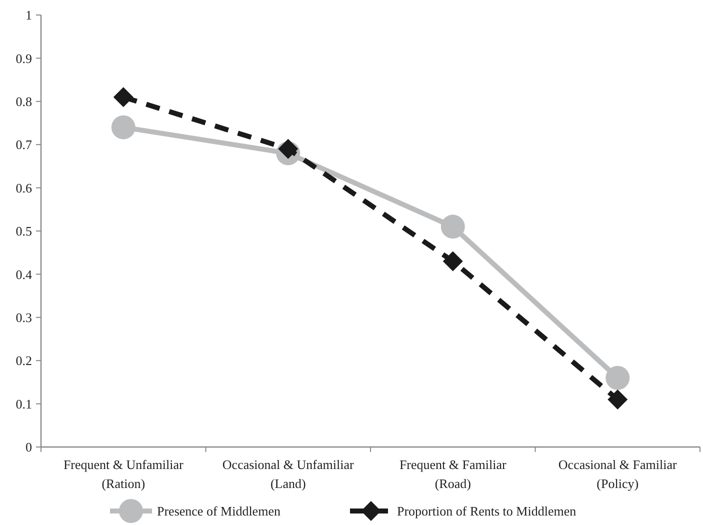 Image resolution: width=703 pixels, height=525 pixels. I want to click on y-tick-label: 0.4, so click(24, 274).